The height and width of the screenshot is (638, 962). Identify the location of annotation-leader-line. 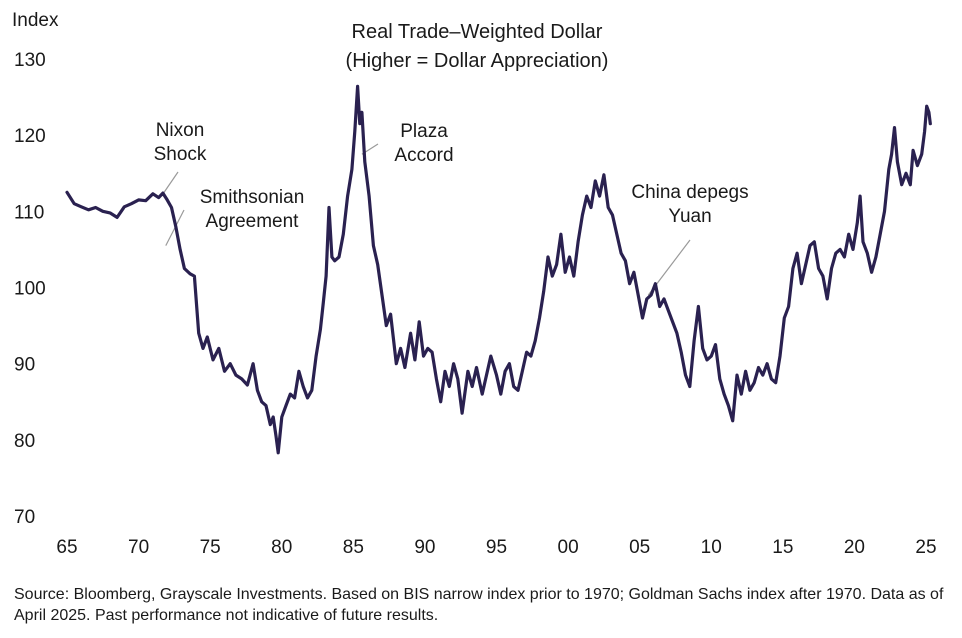
(169, 184).